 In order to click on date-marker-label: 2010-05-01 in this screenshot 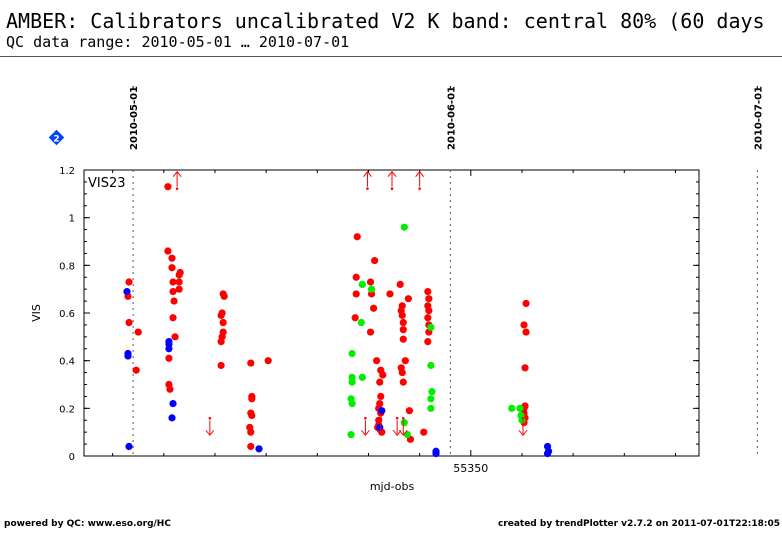, I will do `click(134, 118)`.